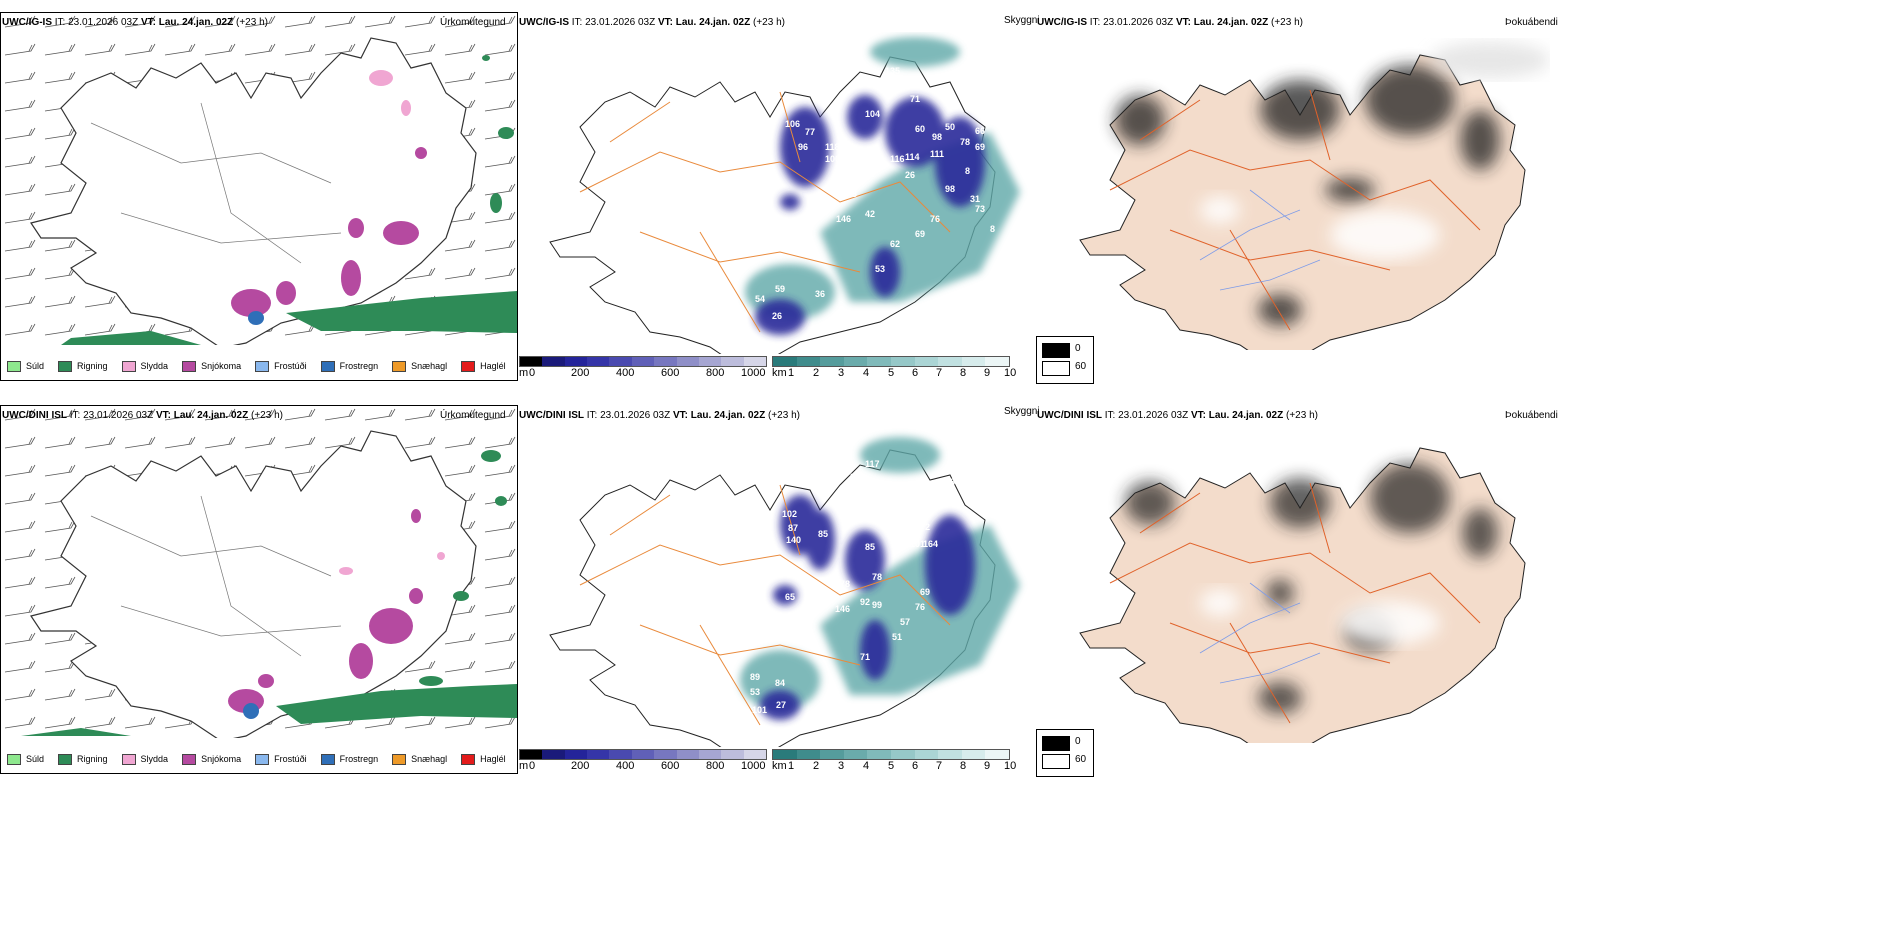 The width and height of the screenshot is (1900, 950). What do you see at coordinates (221, 759) in the screenshot?
I see `legend-label: Snjókoma` at bounding box center [221, 759].